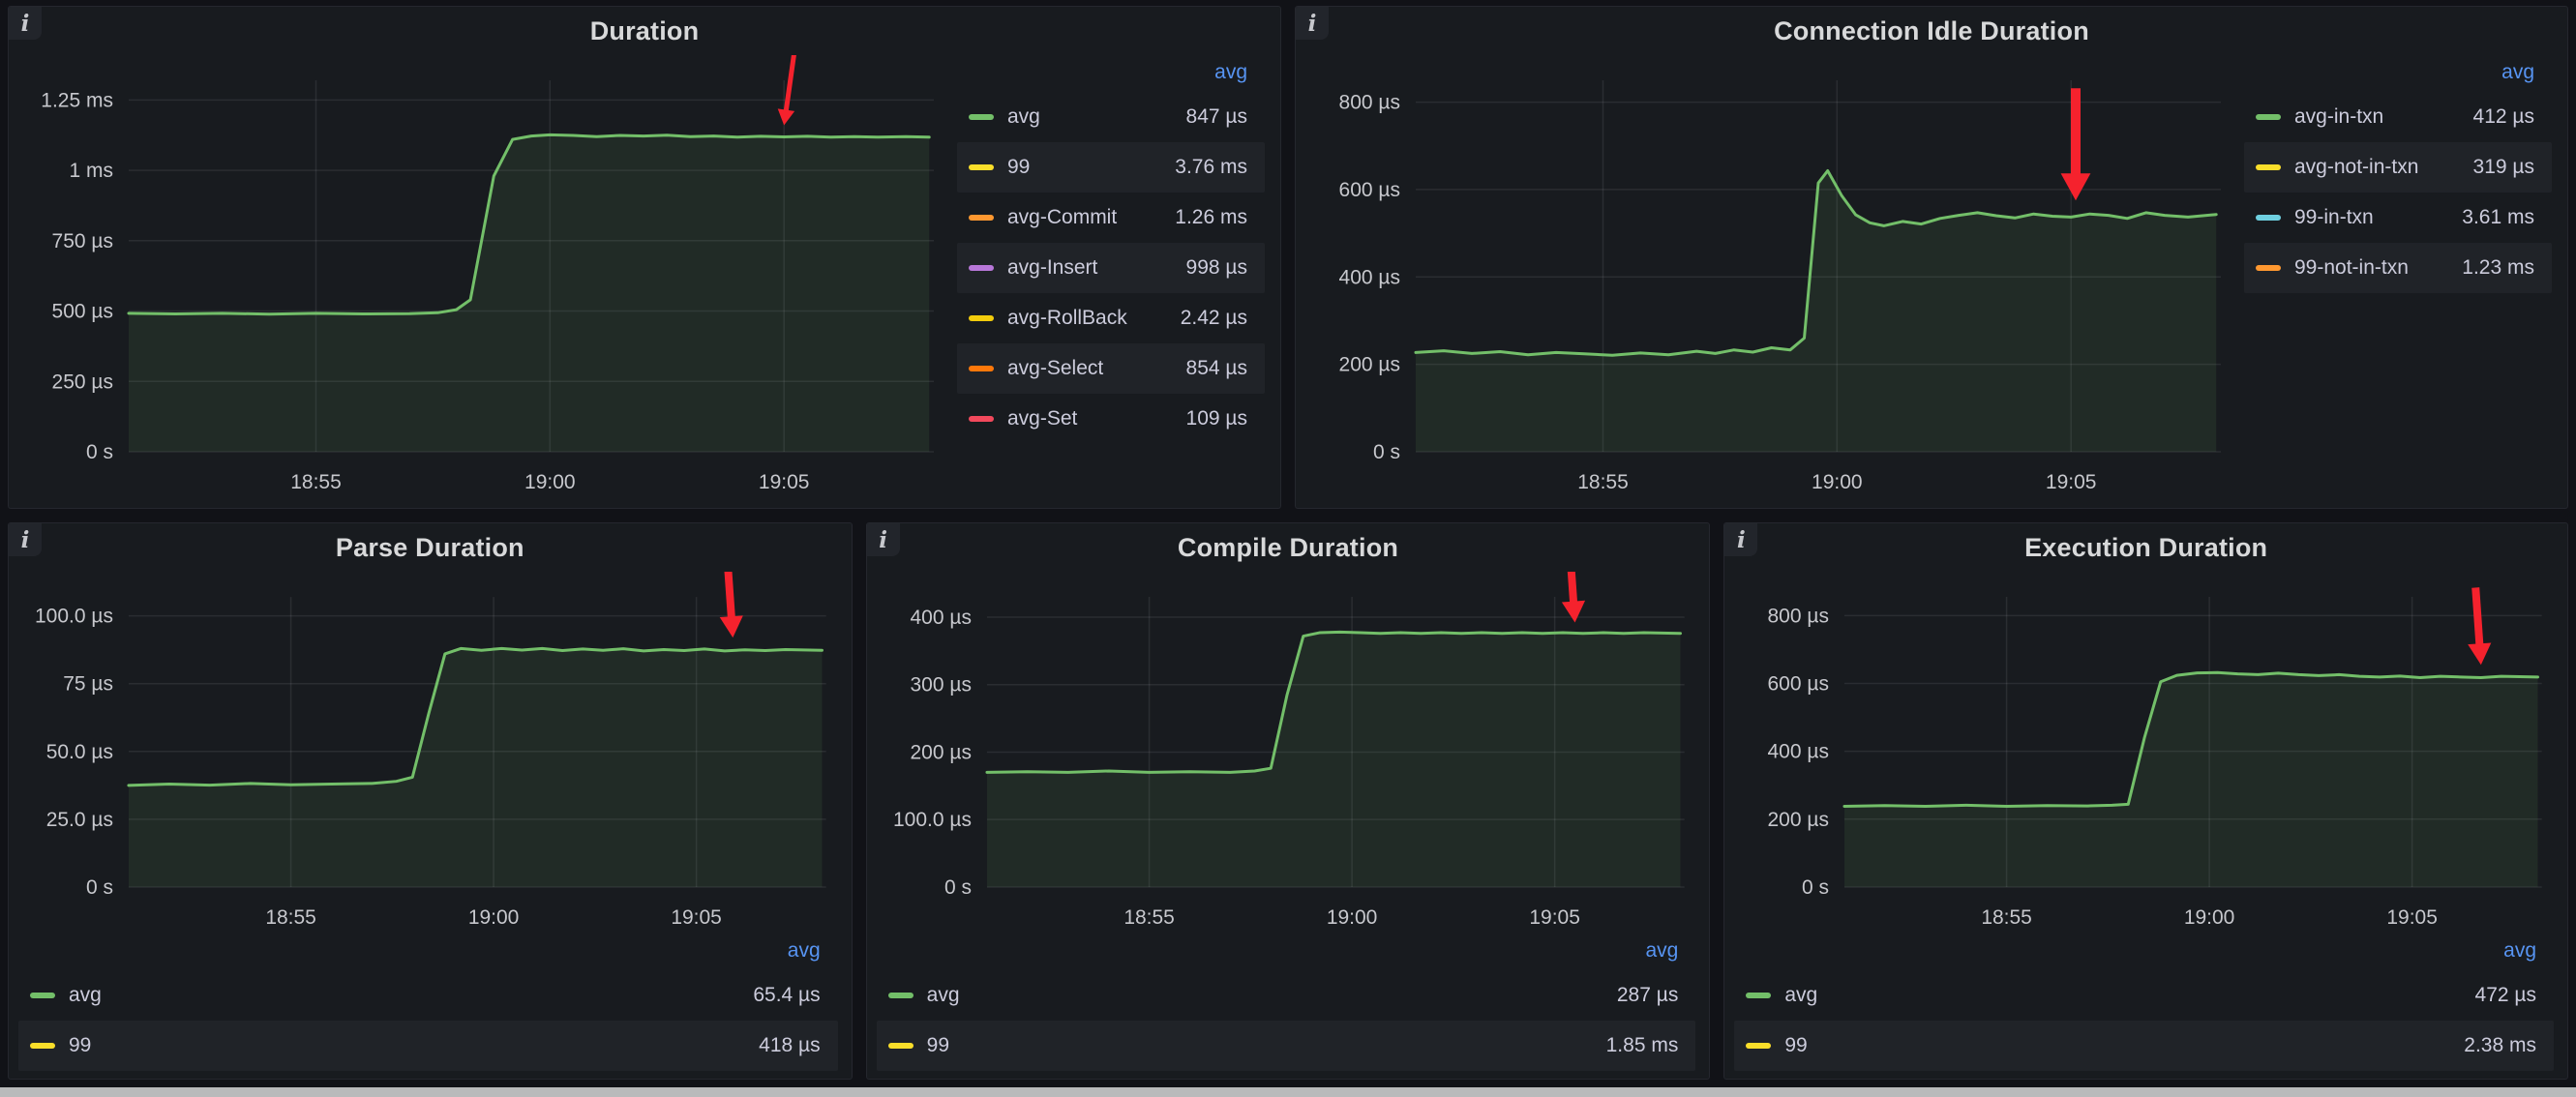 This screenshot has width=2576, height=1097. What do you see at coordinates (2498, 217) in the screenshot?
I see `series-avg-value: 3.61 ms` at bounding box center [2498, 217].